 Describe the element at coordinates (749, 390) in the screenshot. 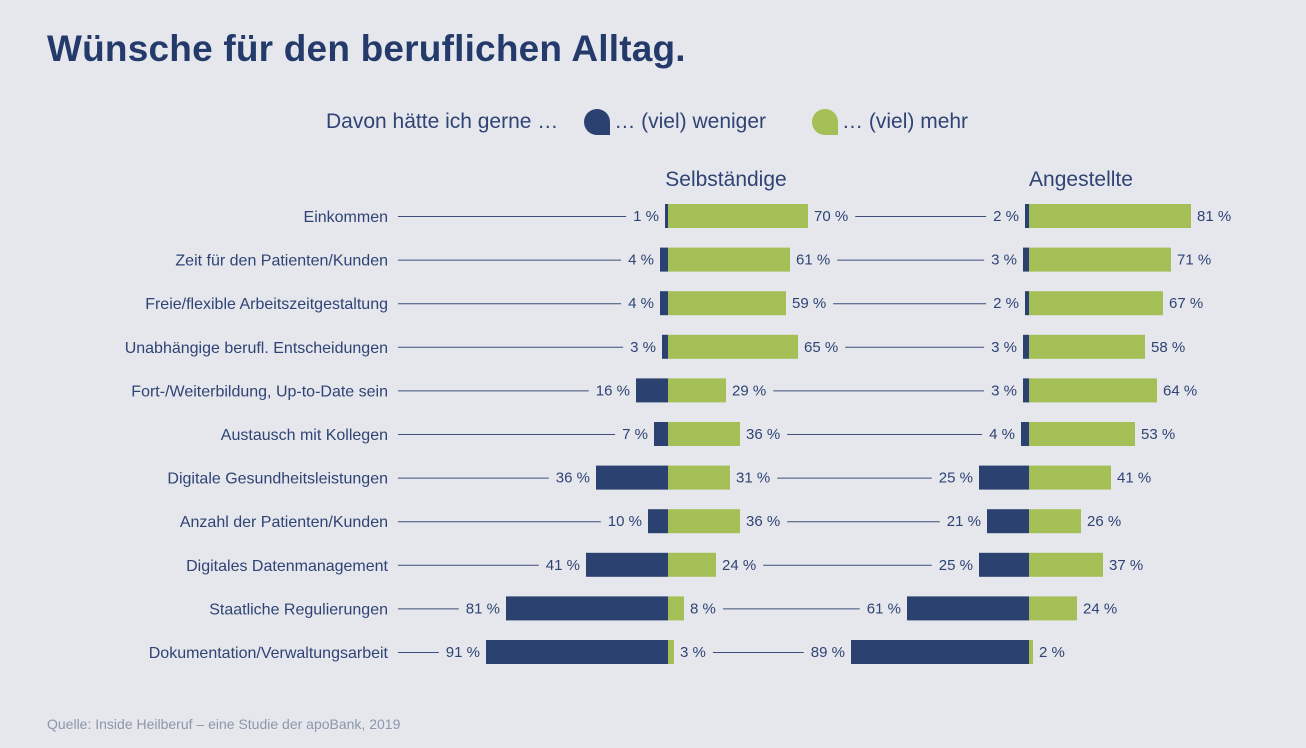

I see `value-label-more: 29 %` at that location.